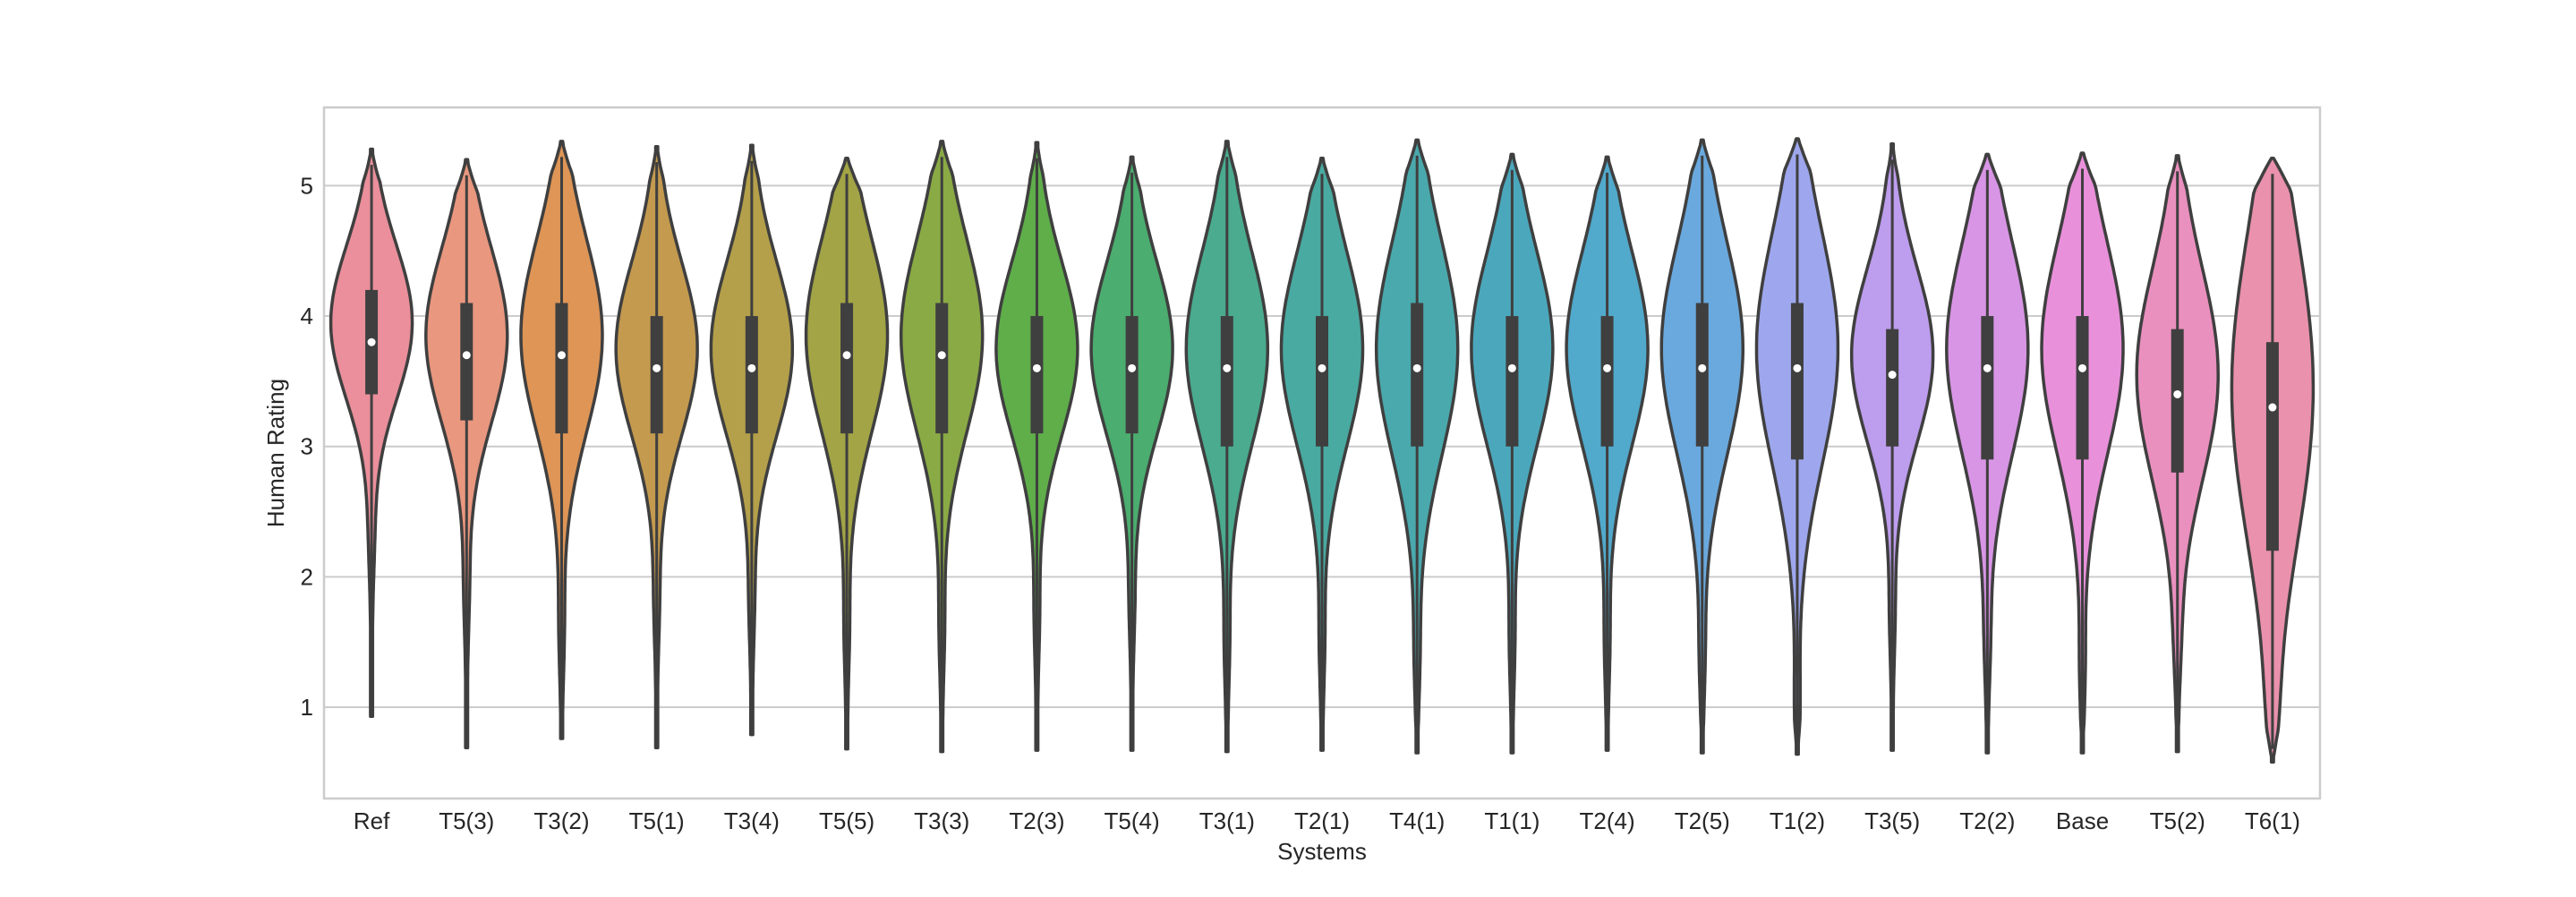  Describe the element at coordinates (307, 707) in the screenshot. I see `y-tick-label: 1` at that location.